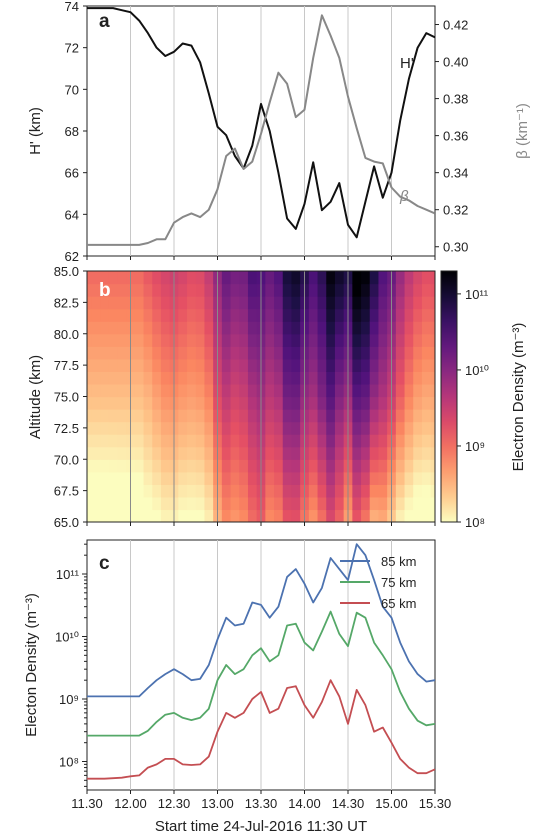 This screenshot has width=540, height=837. What do you see at coordinates (477, 294) in the screenshot?
I see `colorbar-tick-label: 10¹¹` at bounding box center [477, 294].